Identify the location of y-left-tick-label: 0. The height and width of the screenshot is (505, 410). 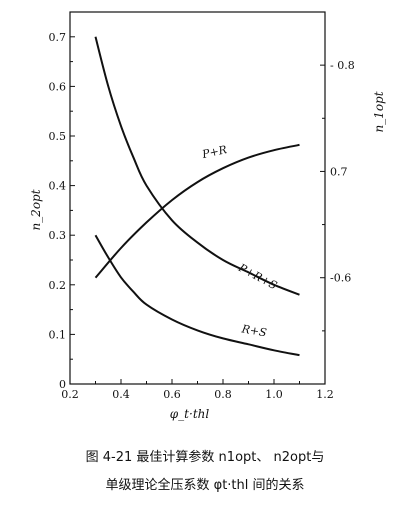
(62, 384).